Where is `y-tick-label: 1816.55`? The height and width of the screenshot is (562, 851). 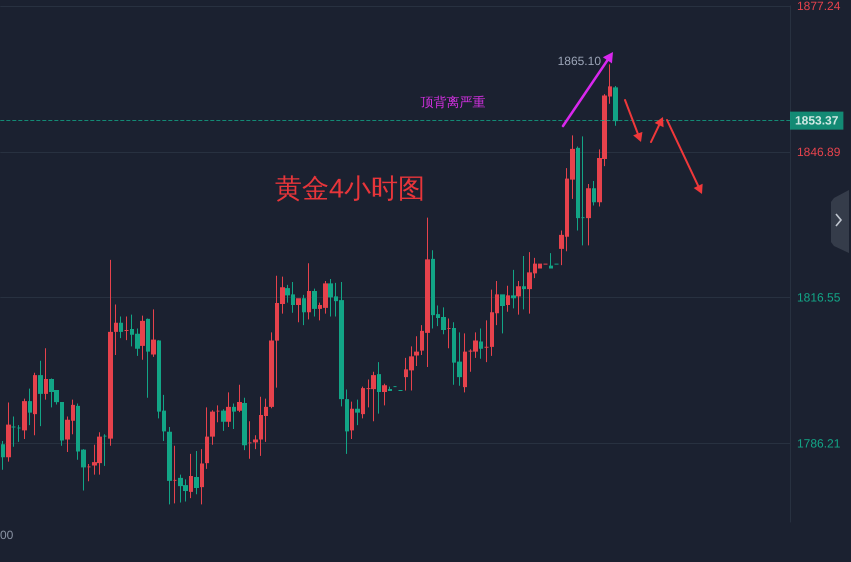
y-tick-label: 1816.55 is located at coordinates (819, 297).